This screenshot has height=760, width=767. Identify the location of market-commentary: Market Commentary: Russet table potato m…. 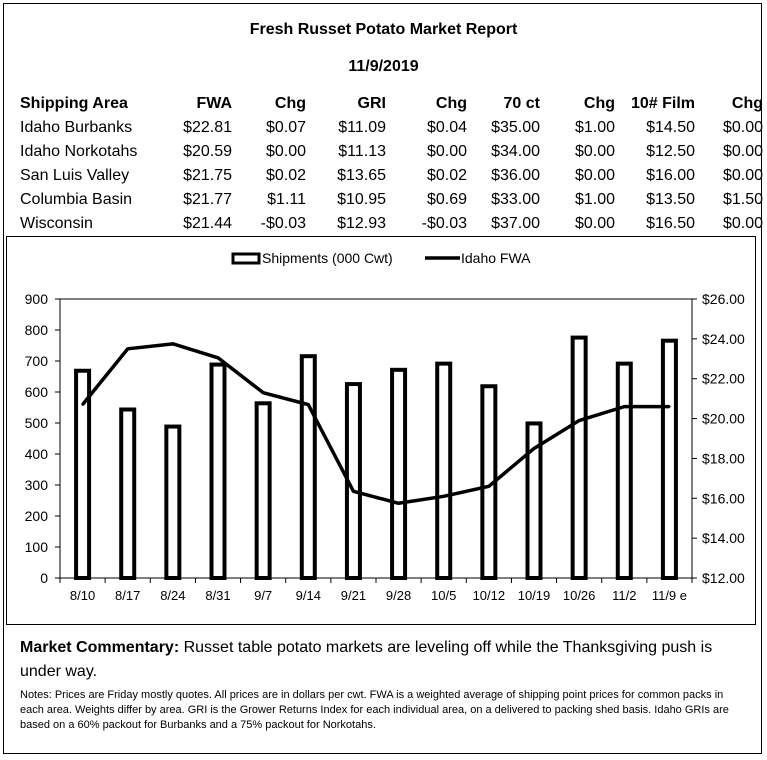
(387, 660).